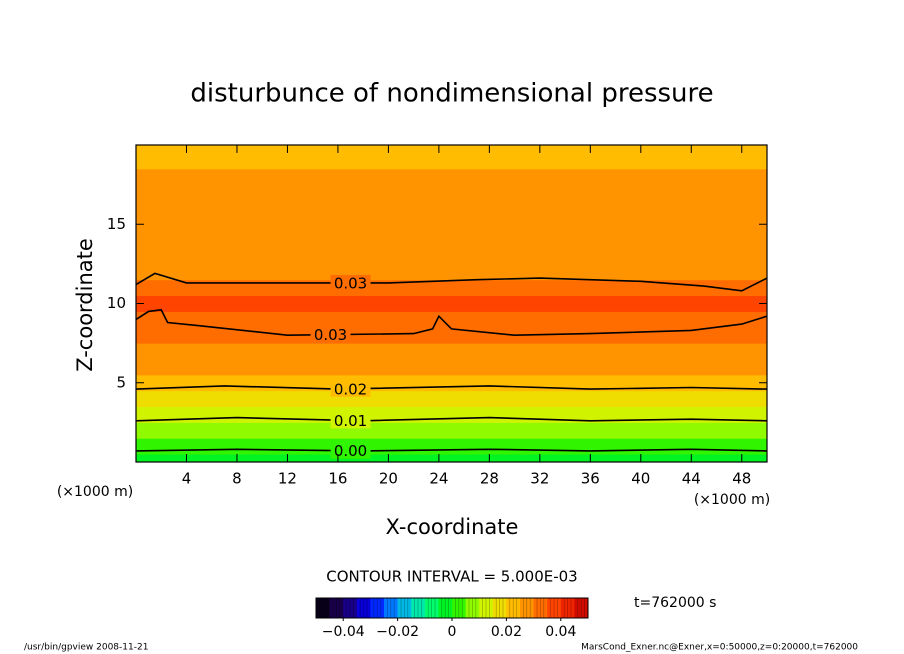  Describe the element at coordinates (560, 632) in the screenshot. I see `colorbar-tick-label: 0.04` at that location.